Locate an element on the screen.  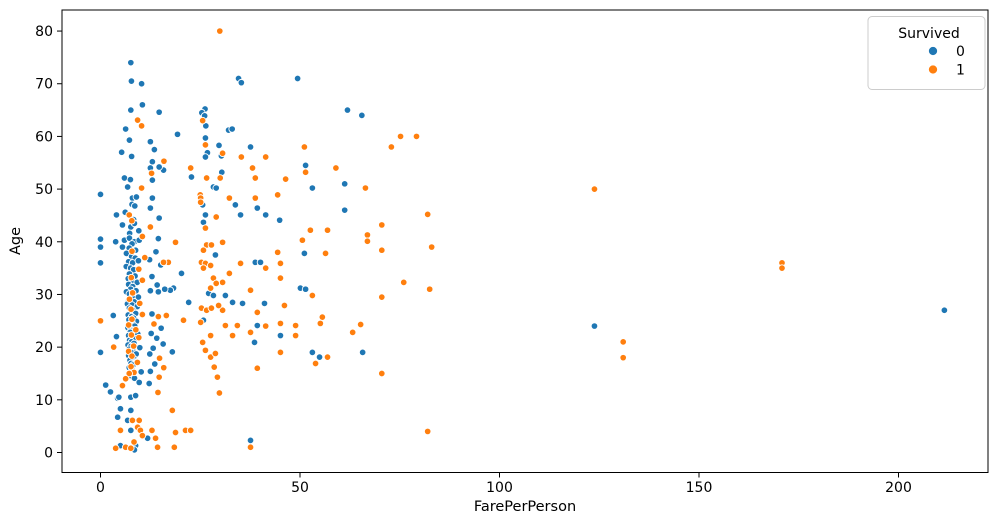
y-axis-label: Age is located at coordinates (16, 241).